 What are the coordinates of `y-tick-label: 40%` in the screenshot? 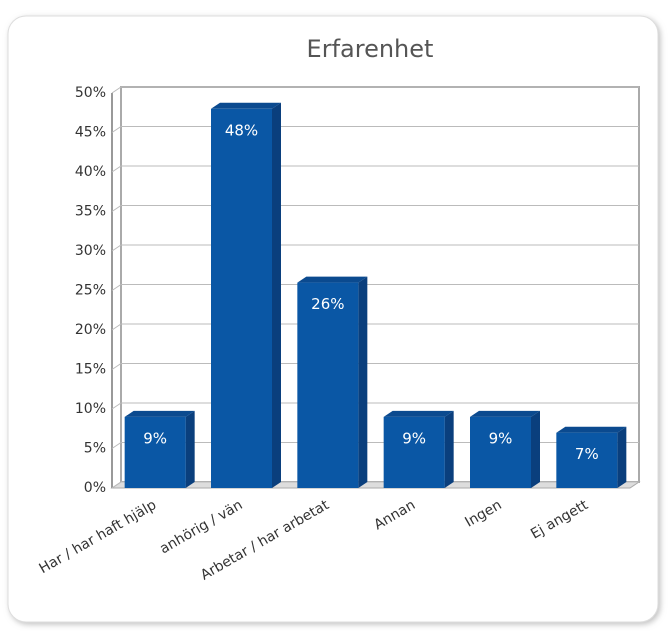 It's located at (90, 172).